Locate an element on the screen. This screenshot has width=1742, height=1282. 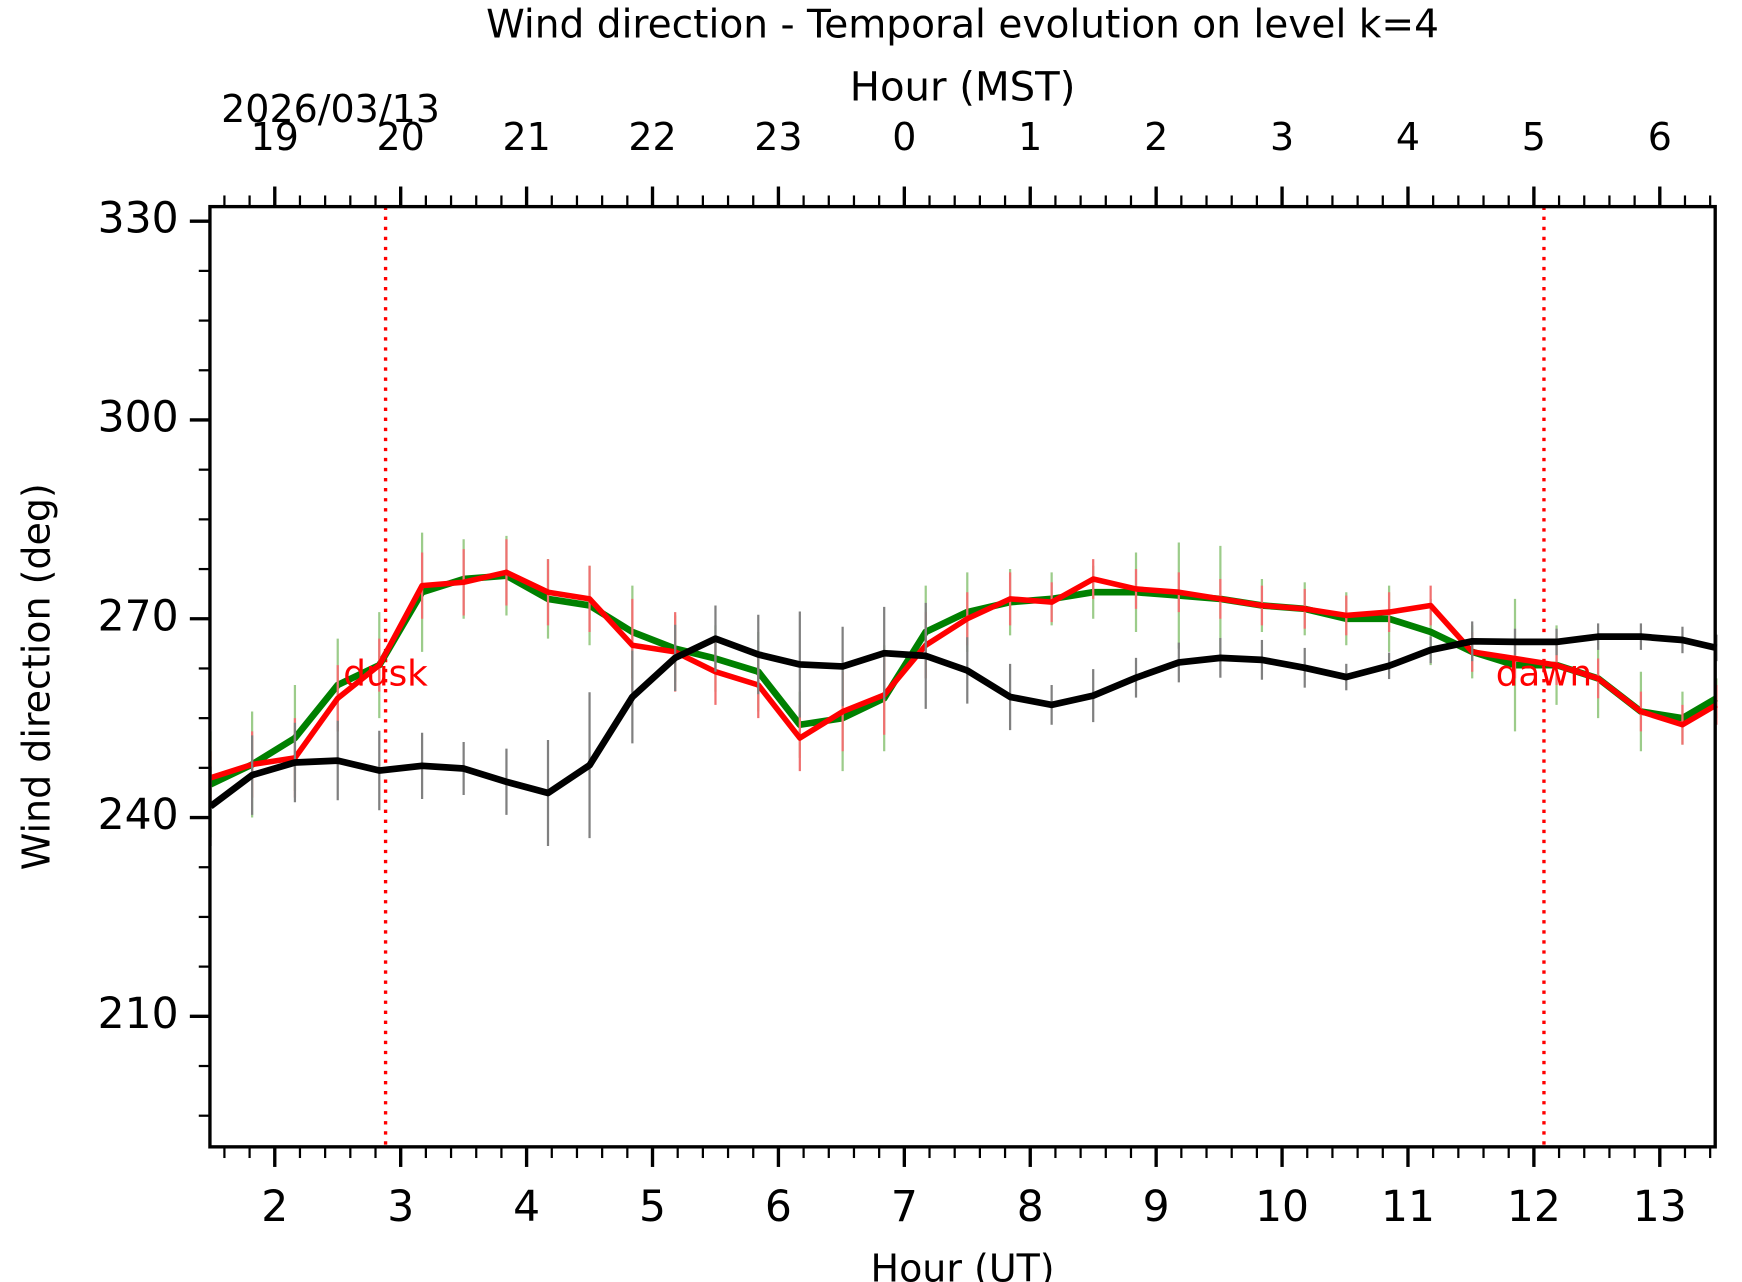
x-tick-label: 6 is located at coordinates (778, 1207).